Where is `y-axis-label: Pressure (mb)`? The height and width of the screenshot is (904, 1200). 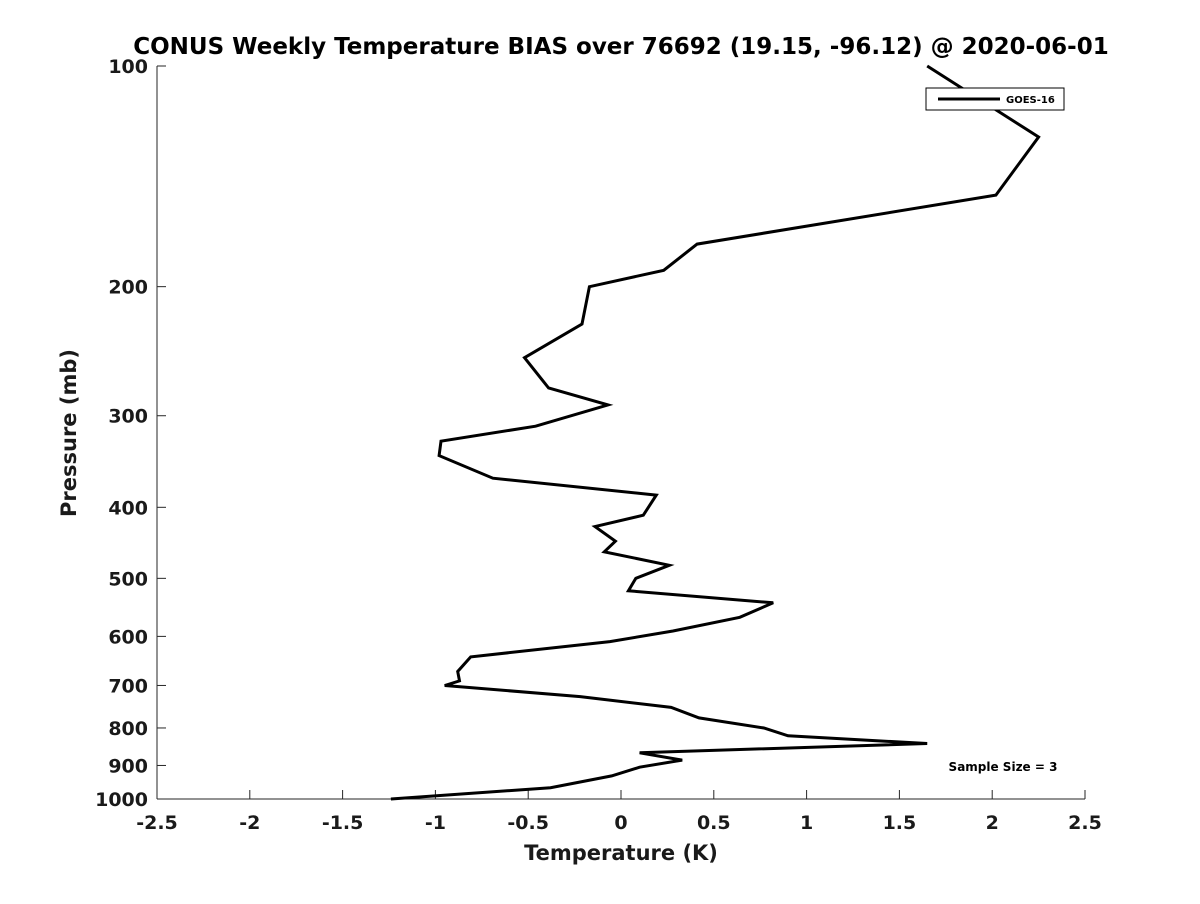
y-axis-label: Pressure (mb) is located at coordinates (69, 433).